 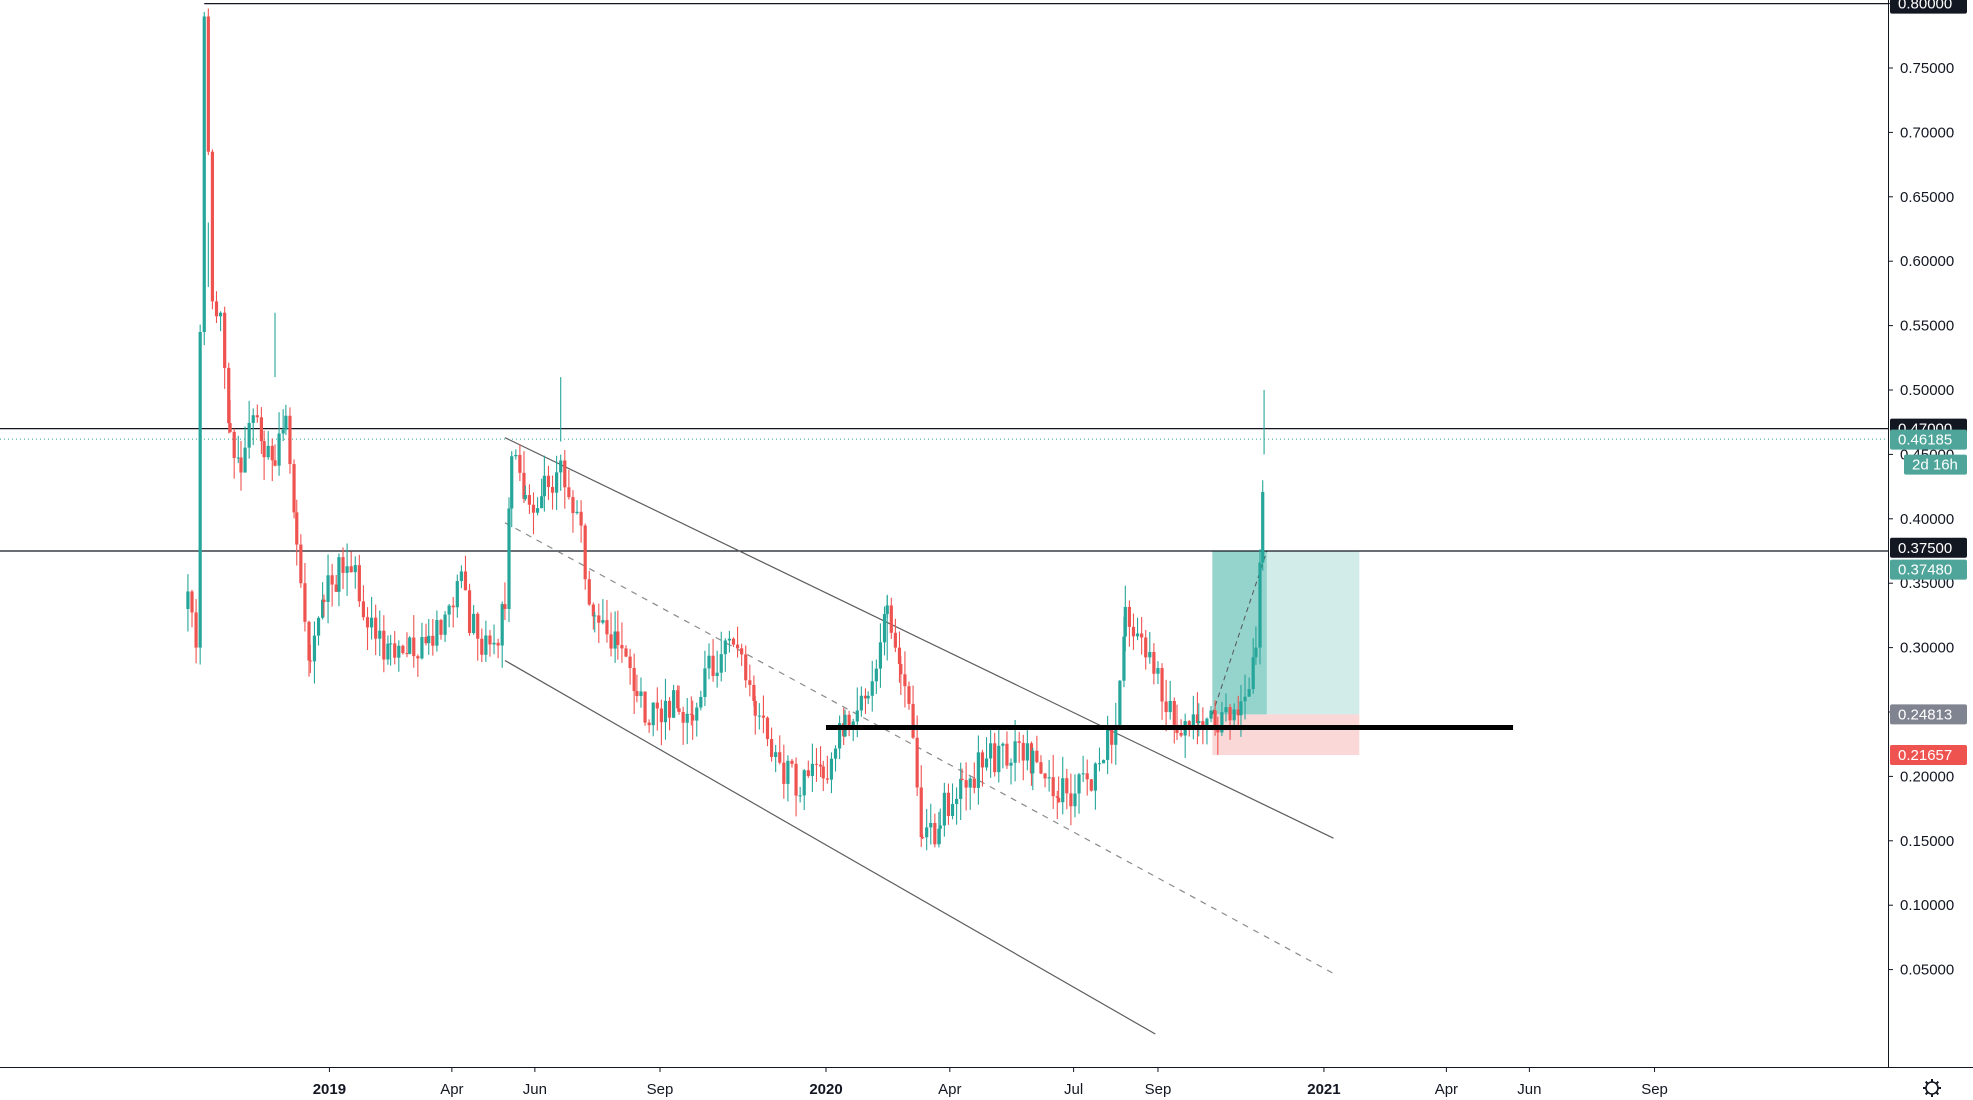 What do you see at coordinates (1927, 776) in the screenshot?
I see `price-tick-label: 0.20000` at bounding box center [1927, 776].